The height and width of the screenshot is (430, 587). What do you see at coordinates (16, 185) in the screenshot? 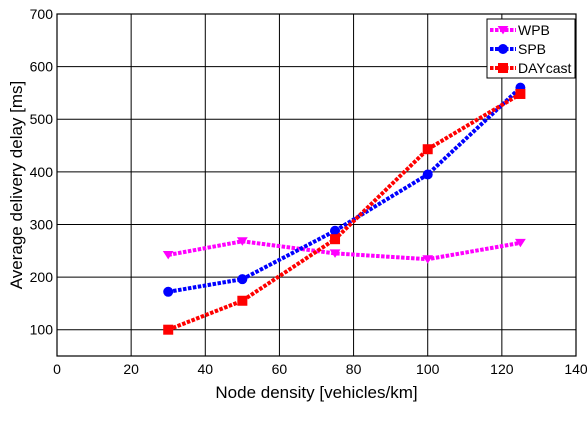
I see `y-axis-label: Average delivery delay [ms]` at bounding box center [16, 185].